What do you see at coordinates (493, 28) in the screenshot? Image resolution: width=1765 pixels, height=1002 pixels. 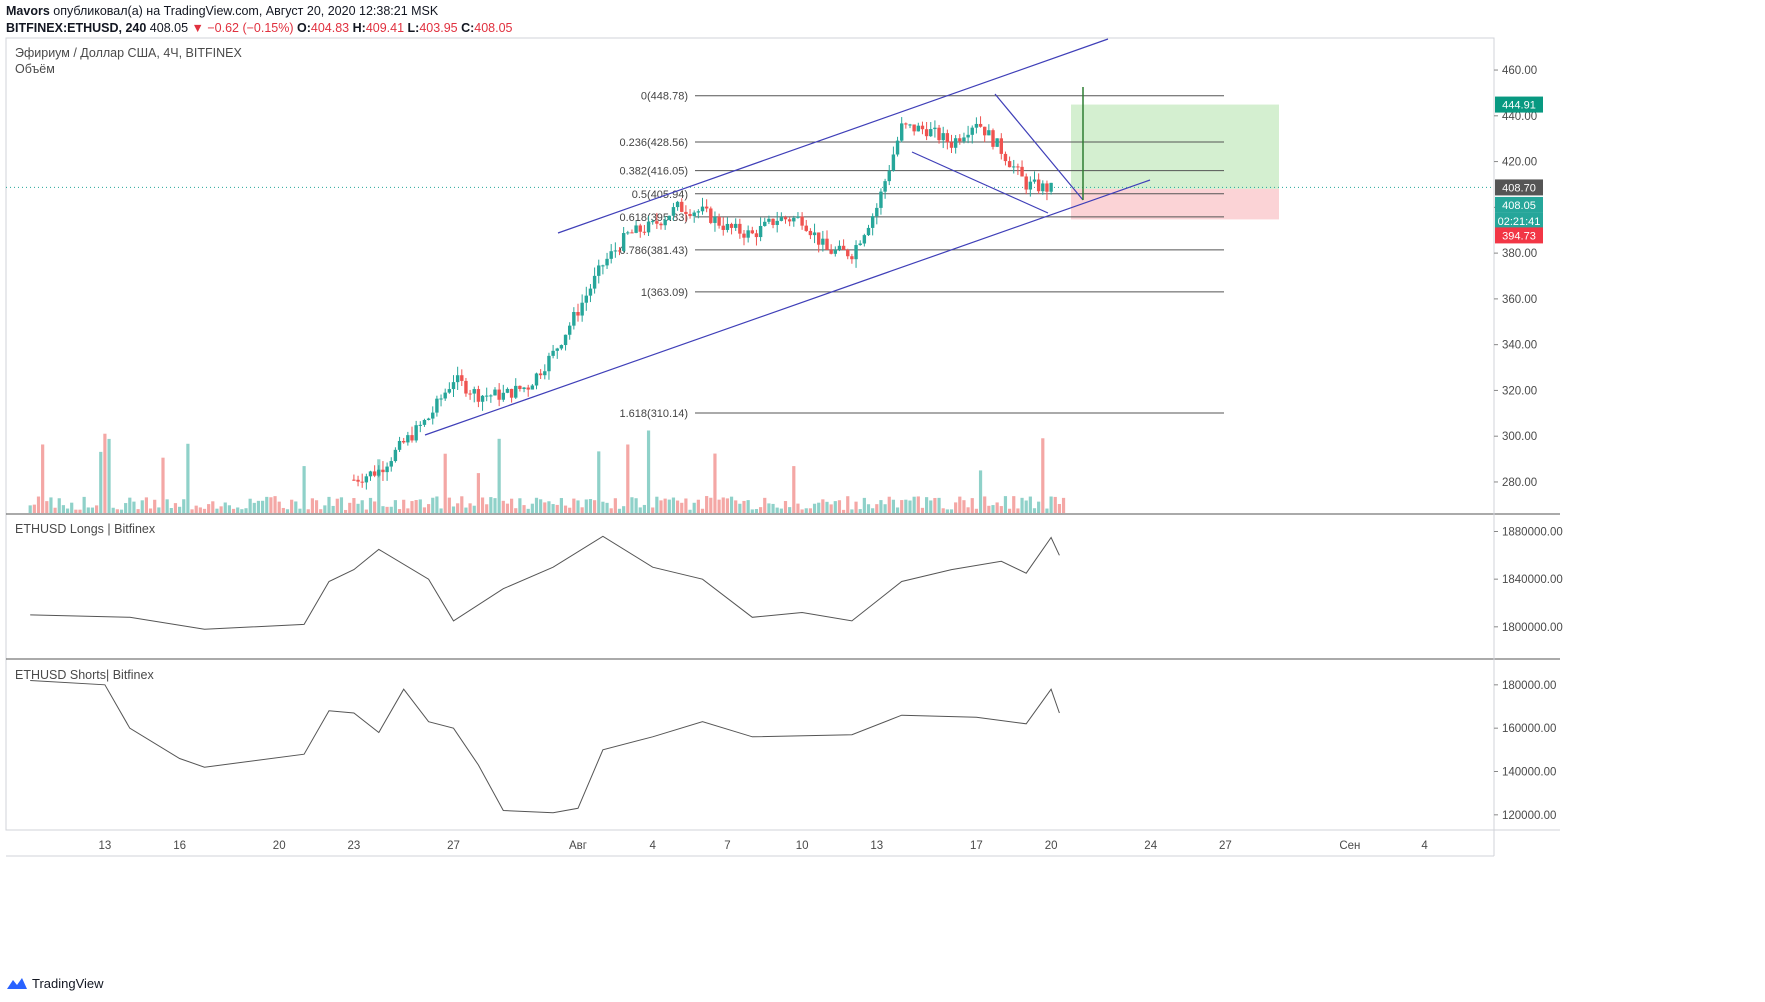 I see `close-value: 408.05` at bounding box center [493, 28].